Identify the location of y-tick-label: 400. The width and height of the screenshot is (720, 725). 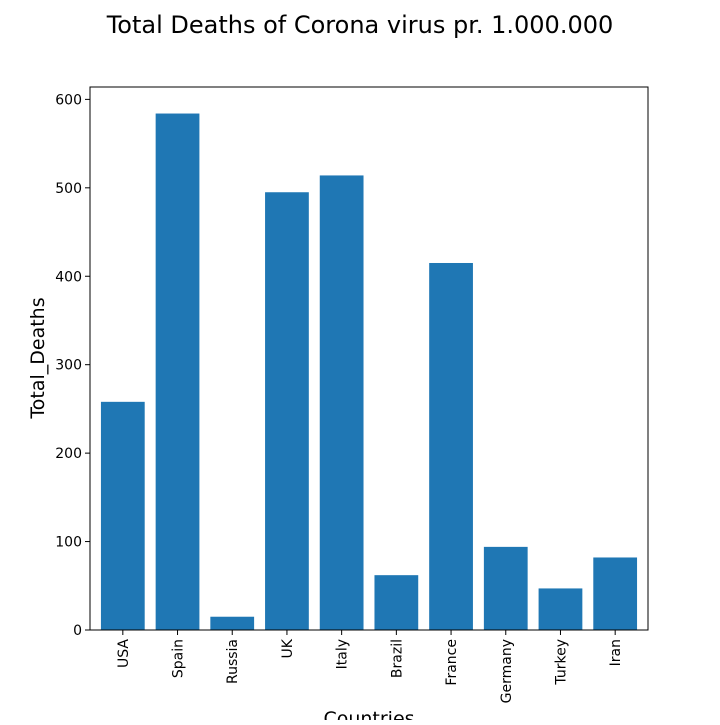
(68, 277).